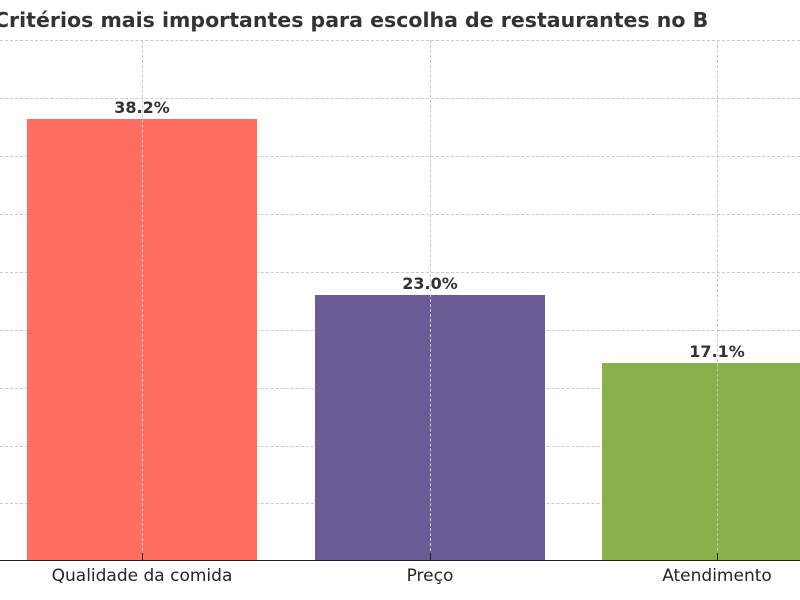 The image size is (800, 600). Describe the element at coordinates (701, 462) in the screenshot. I see `bar-atendimento` at that location.